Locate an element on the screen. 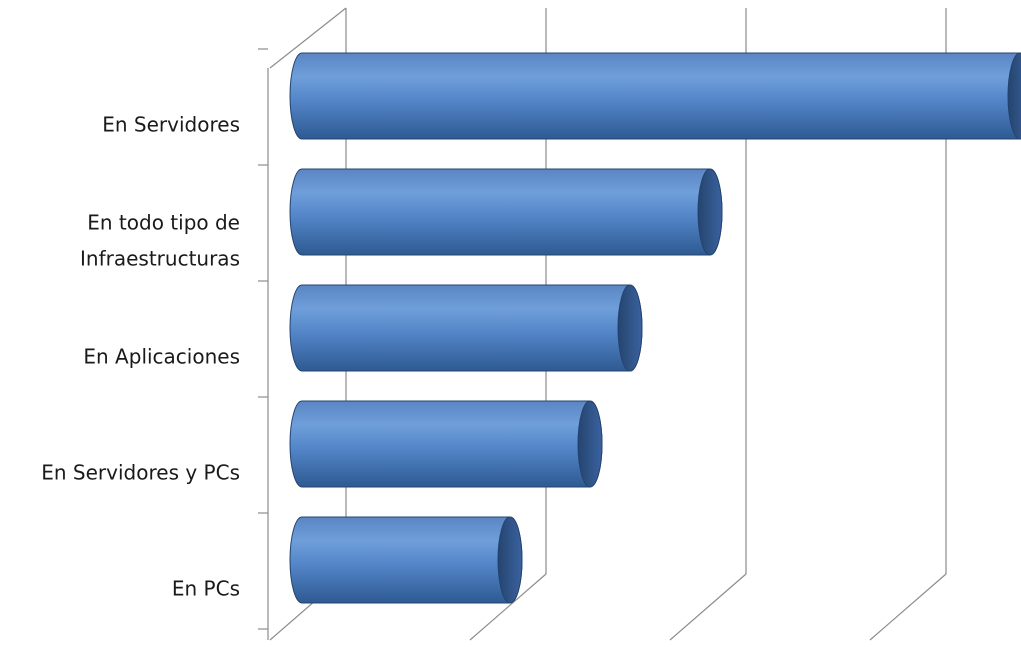 The width and height of the screenshot is (1021, 647). category-label: En Aplicaciones is located at coordinates (161, 357).